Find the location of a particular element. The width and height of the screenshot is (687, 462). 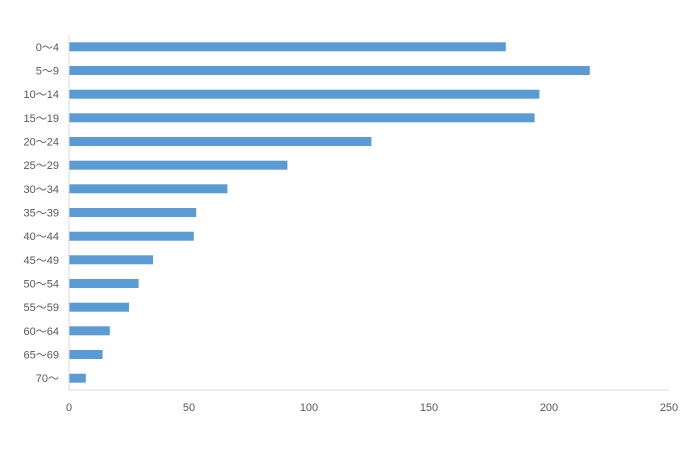

category-label-3: 15～19 is located at coordinates (41, 119).